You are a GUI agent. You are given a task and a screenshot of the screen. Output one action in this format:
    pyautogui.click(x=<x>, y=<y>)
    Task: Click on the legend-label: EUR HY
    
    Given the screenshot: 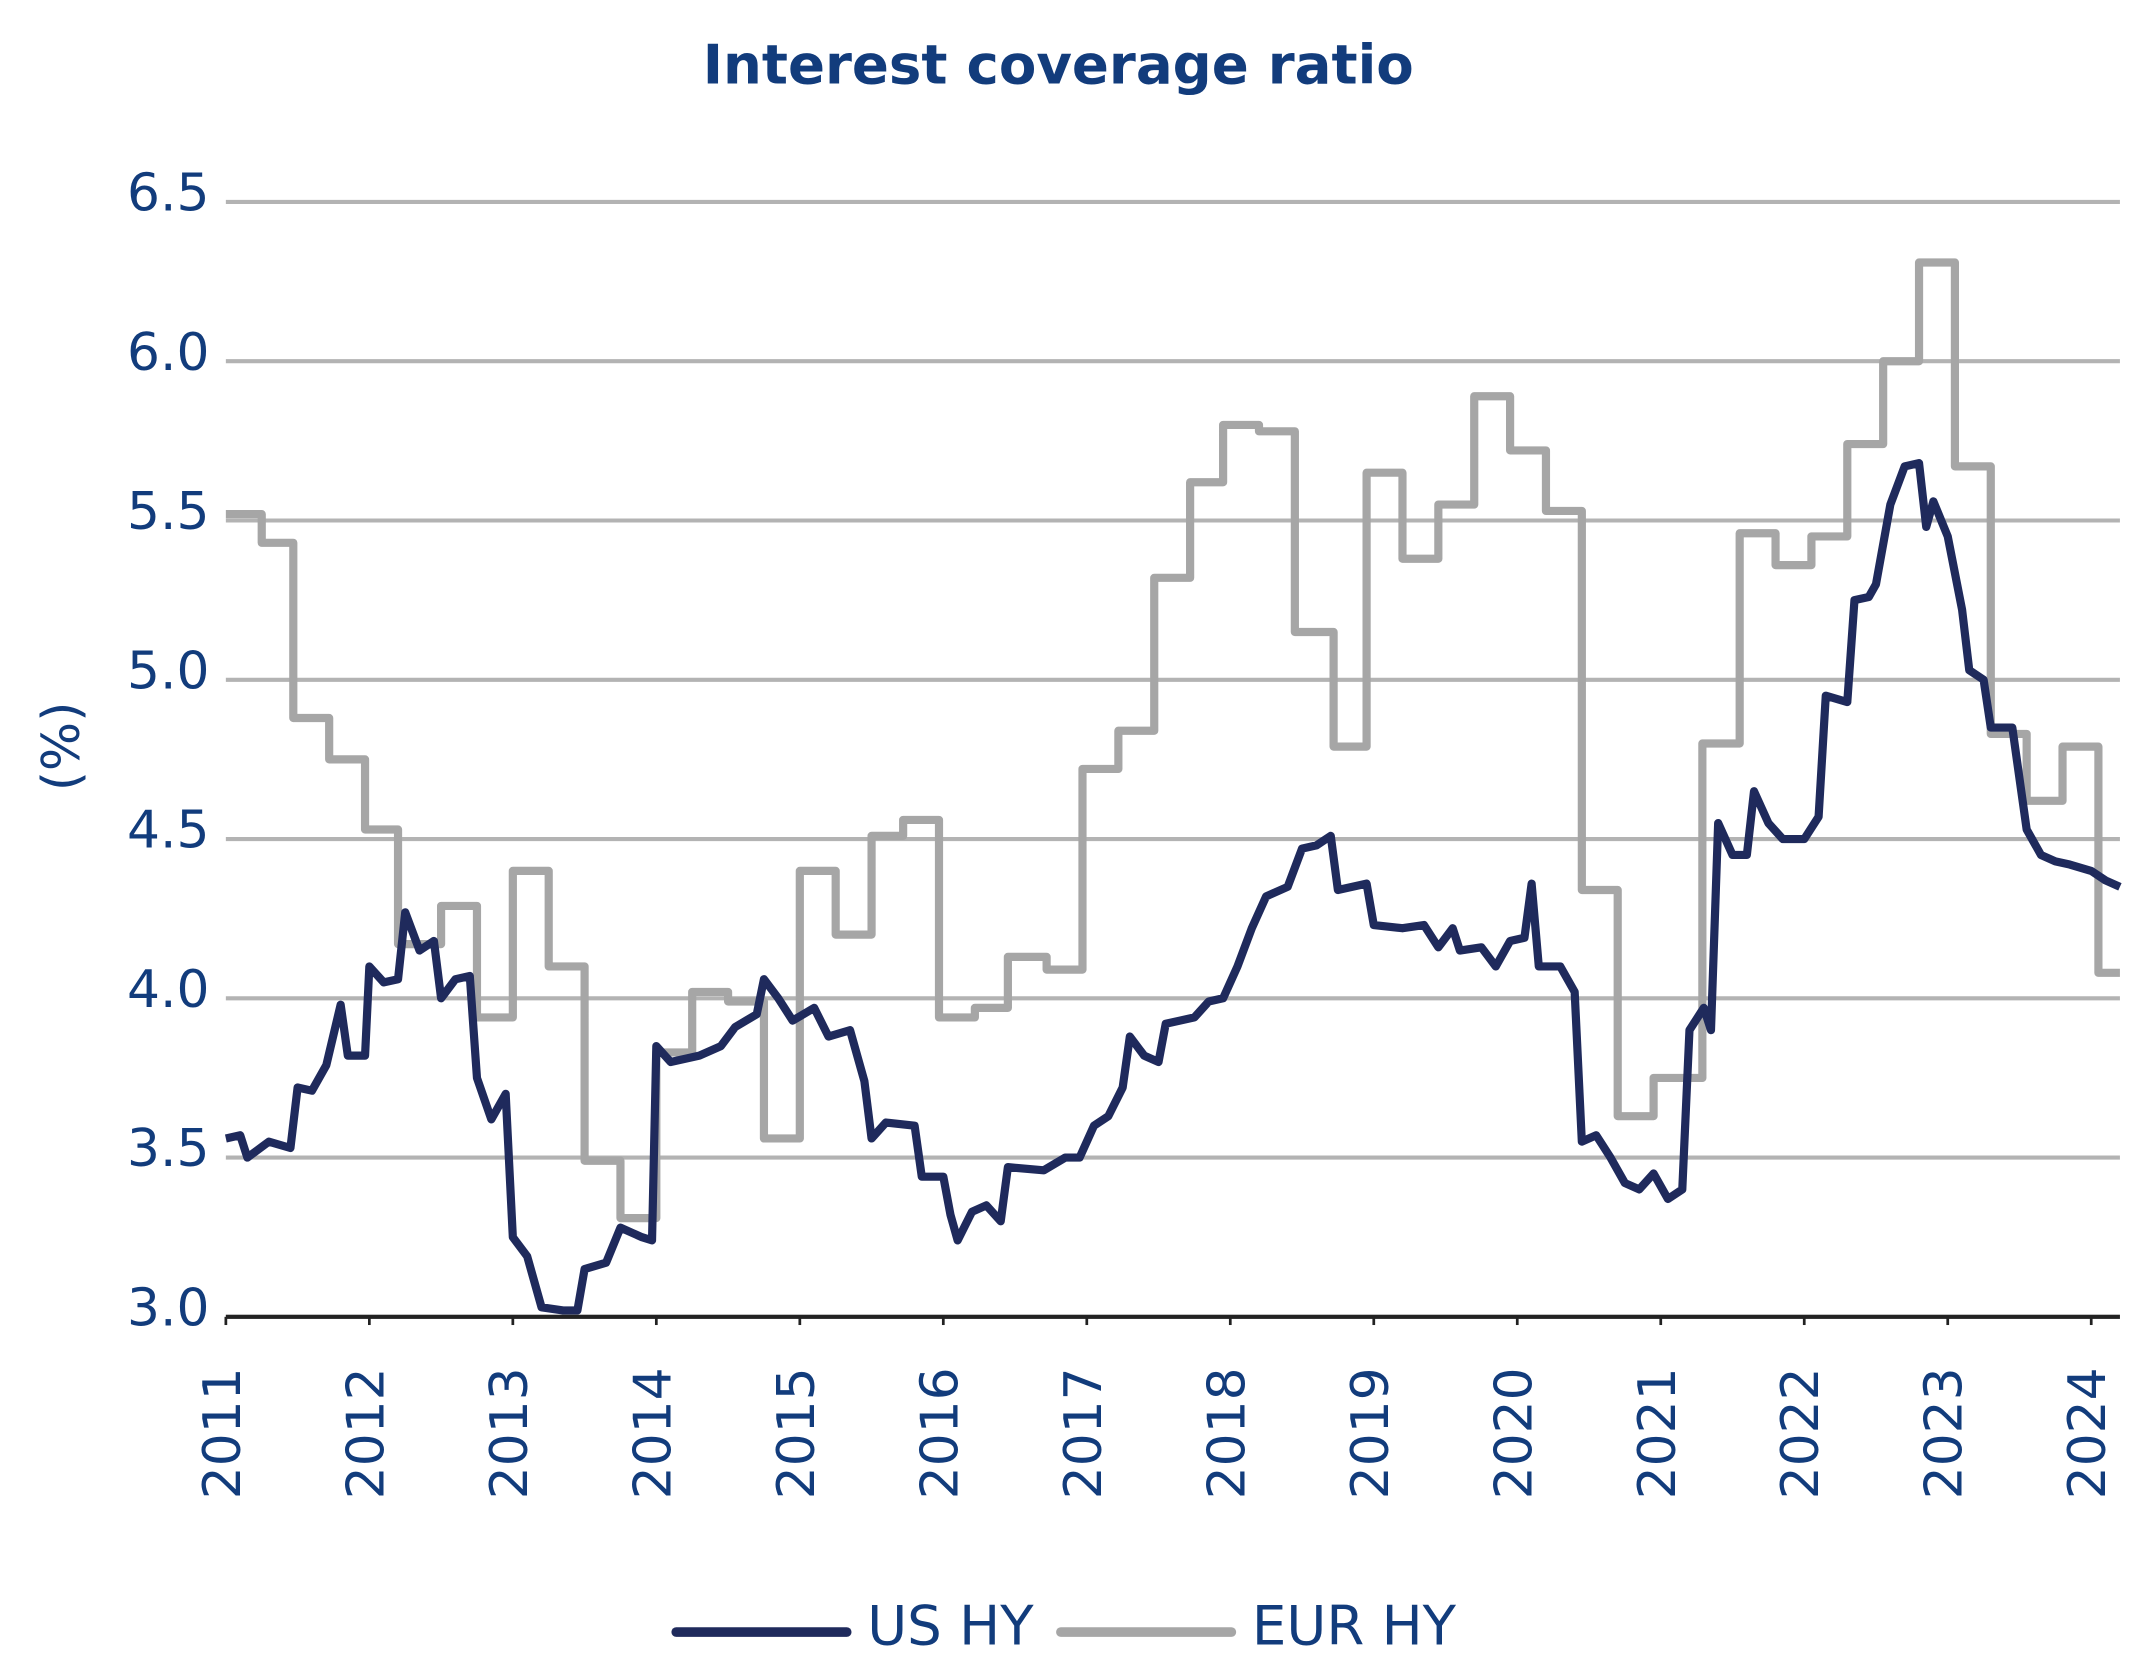 What is the action you would take?
    pyautogui.click(x=1354, y=1625)
    